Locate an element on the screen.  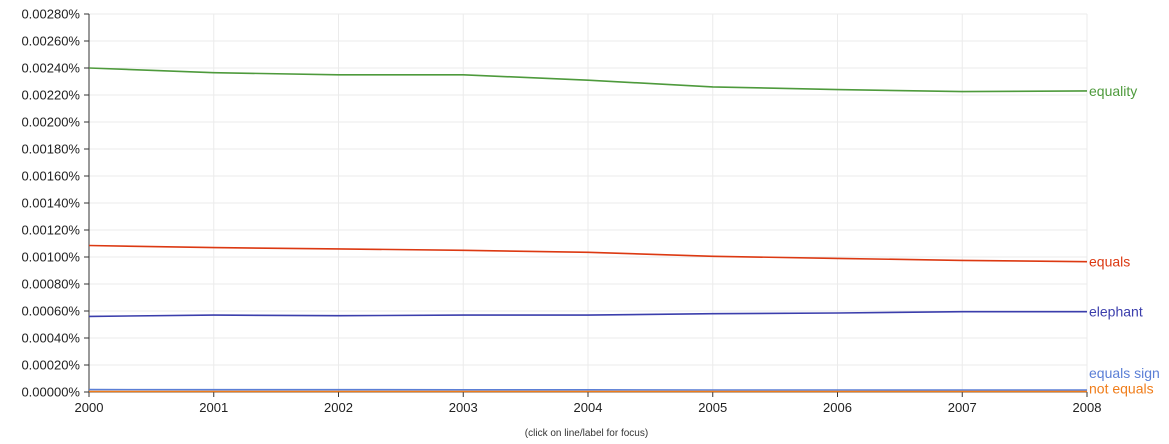
x-axis-ticks: 2000 2001 2002 2003 2004 2005 2006 2007 2008 is located at coordinates (588, 403).